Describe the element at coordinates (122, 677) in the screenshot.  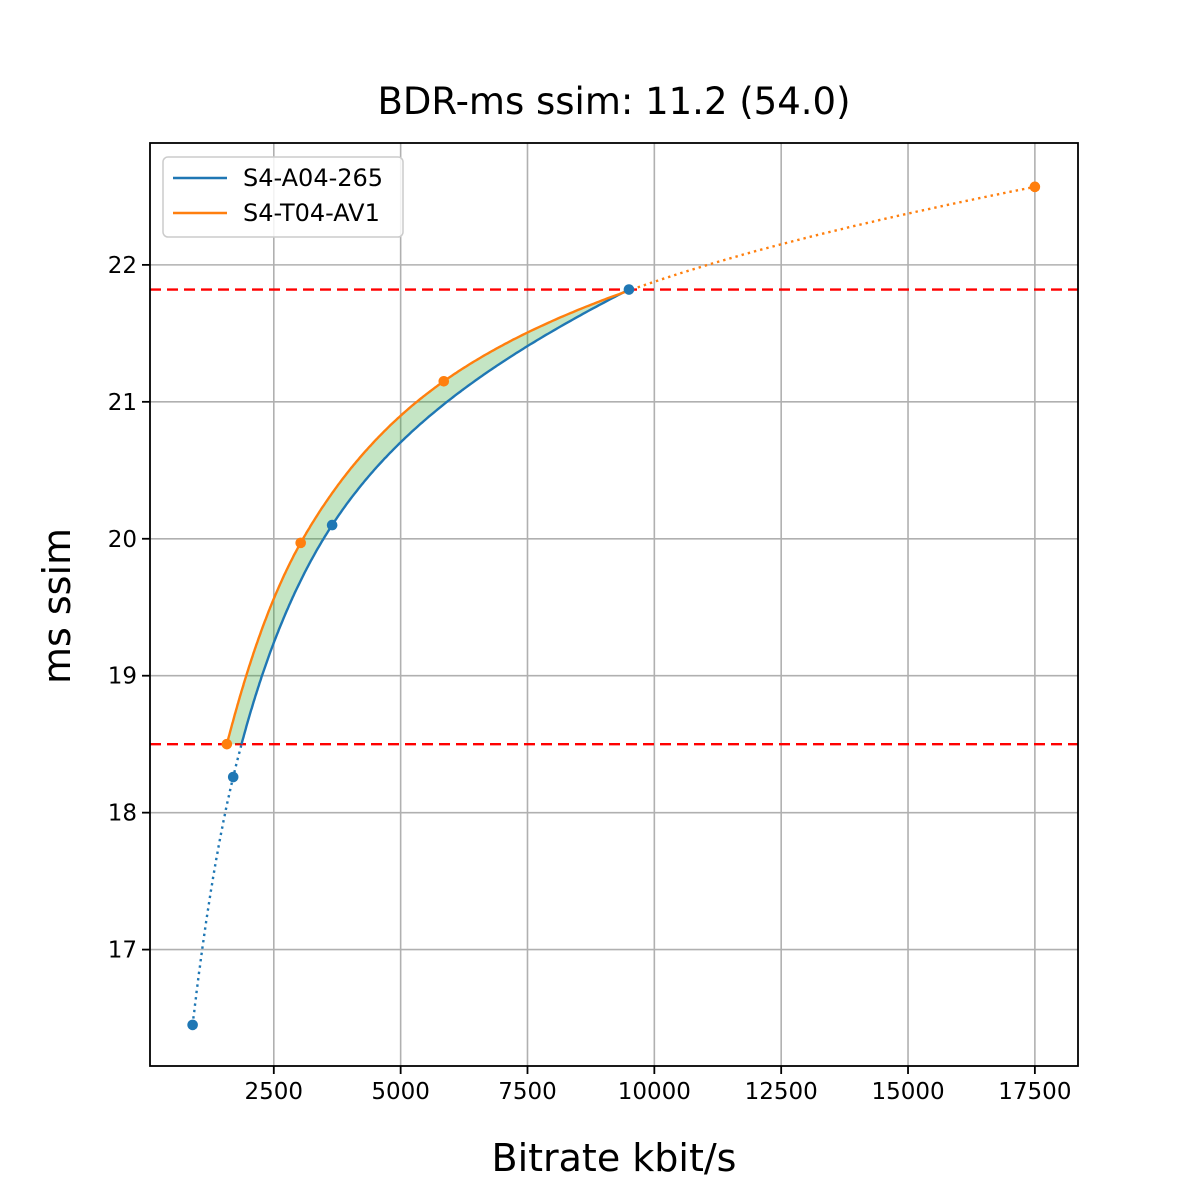
I see `y-tick-label: 19` at that location.